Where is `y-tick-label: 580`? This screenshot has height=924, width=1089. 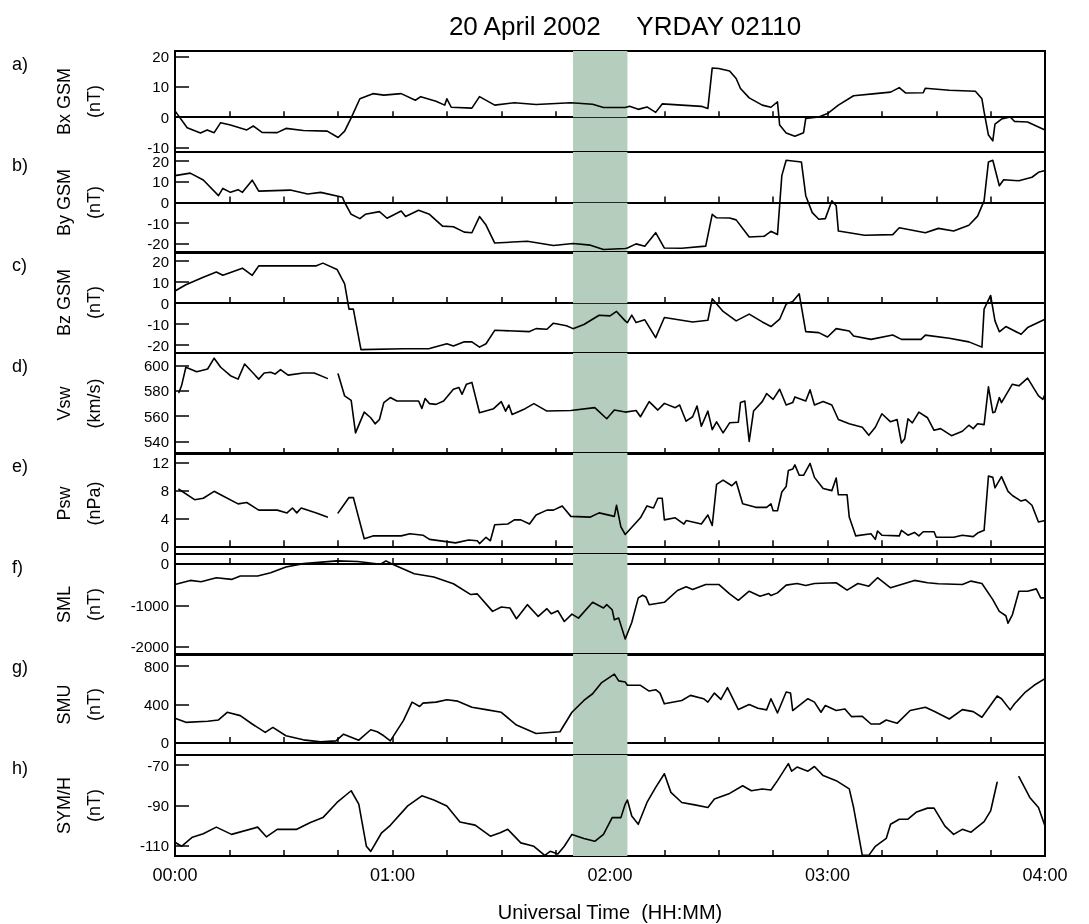 y-tick-label: 580 is located at coordinates (156, 390).